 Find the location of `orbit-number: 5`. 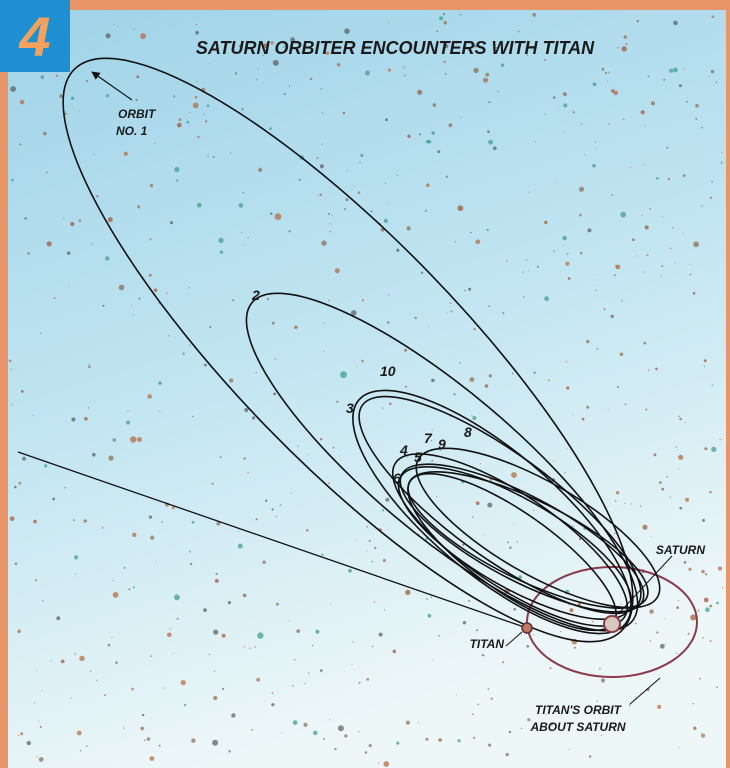

orbit-number: 5 is located at coordinates (418, 457).